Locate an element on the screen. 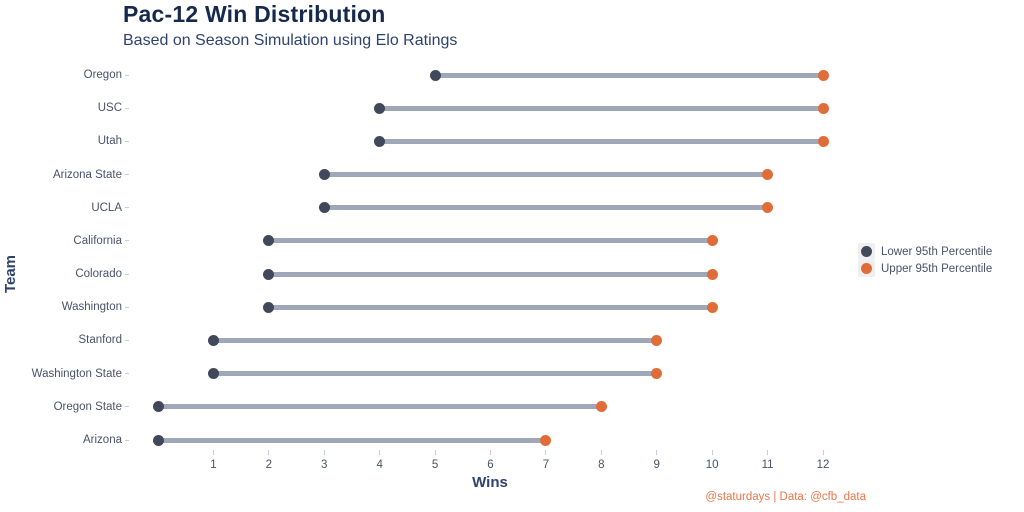 This screenshot has height=512, width=1024. team-label: Colorado is located at coordinates (98, 274).